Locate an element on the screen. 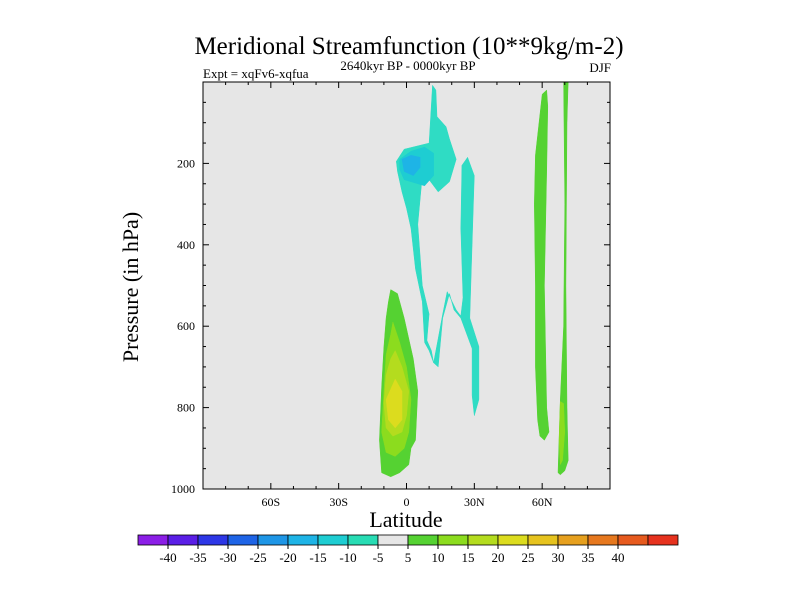  colorbar-label: 5 is located at coordinates (408, 557).